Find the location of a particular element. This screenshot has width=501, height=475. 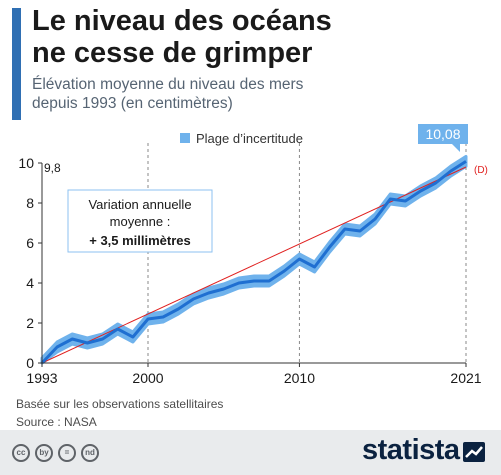

subtitle-line-2: depuis 1993 (en centimètres) is located at coordinates (132, 103).